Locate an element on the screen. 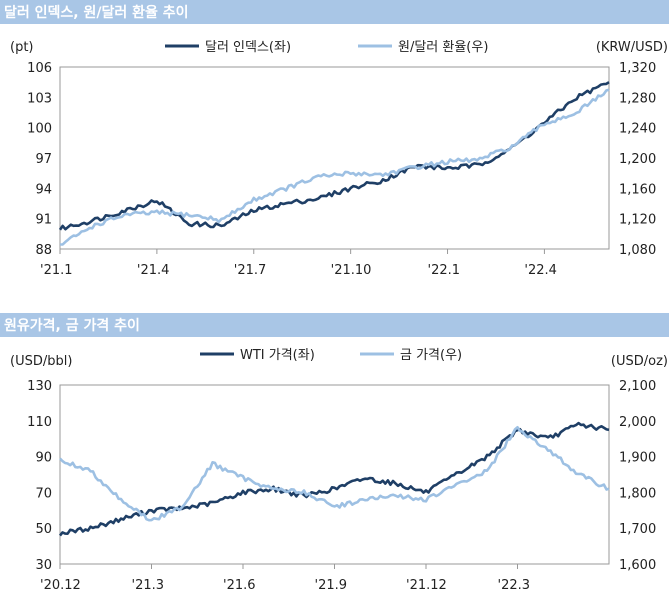  y-tick-left: 91 is located at coordinates (43, 220).